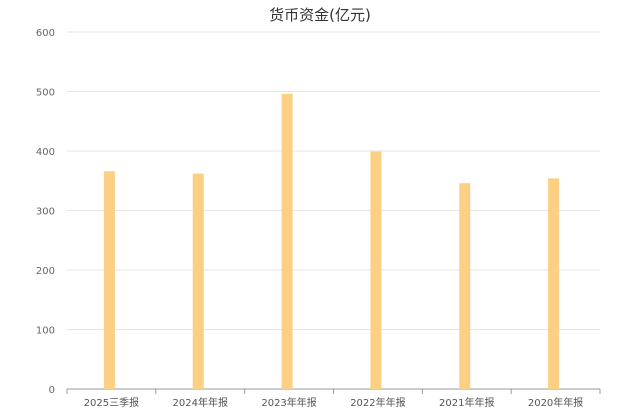 Image resolution: width=640 pixels, height=416 pixels. What do you see at coordinates (45, 152) in the screenshot?
I see `y-tick-label: 400` at bounding box center [45, 152].